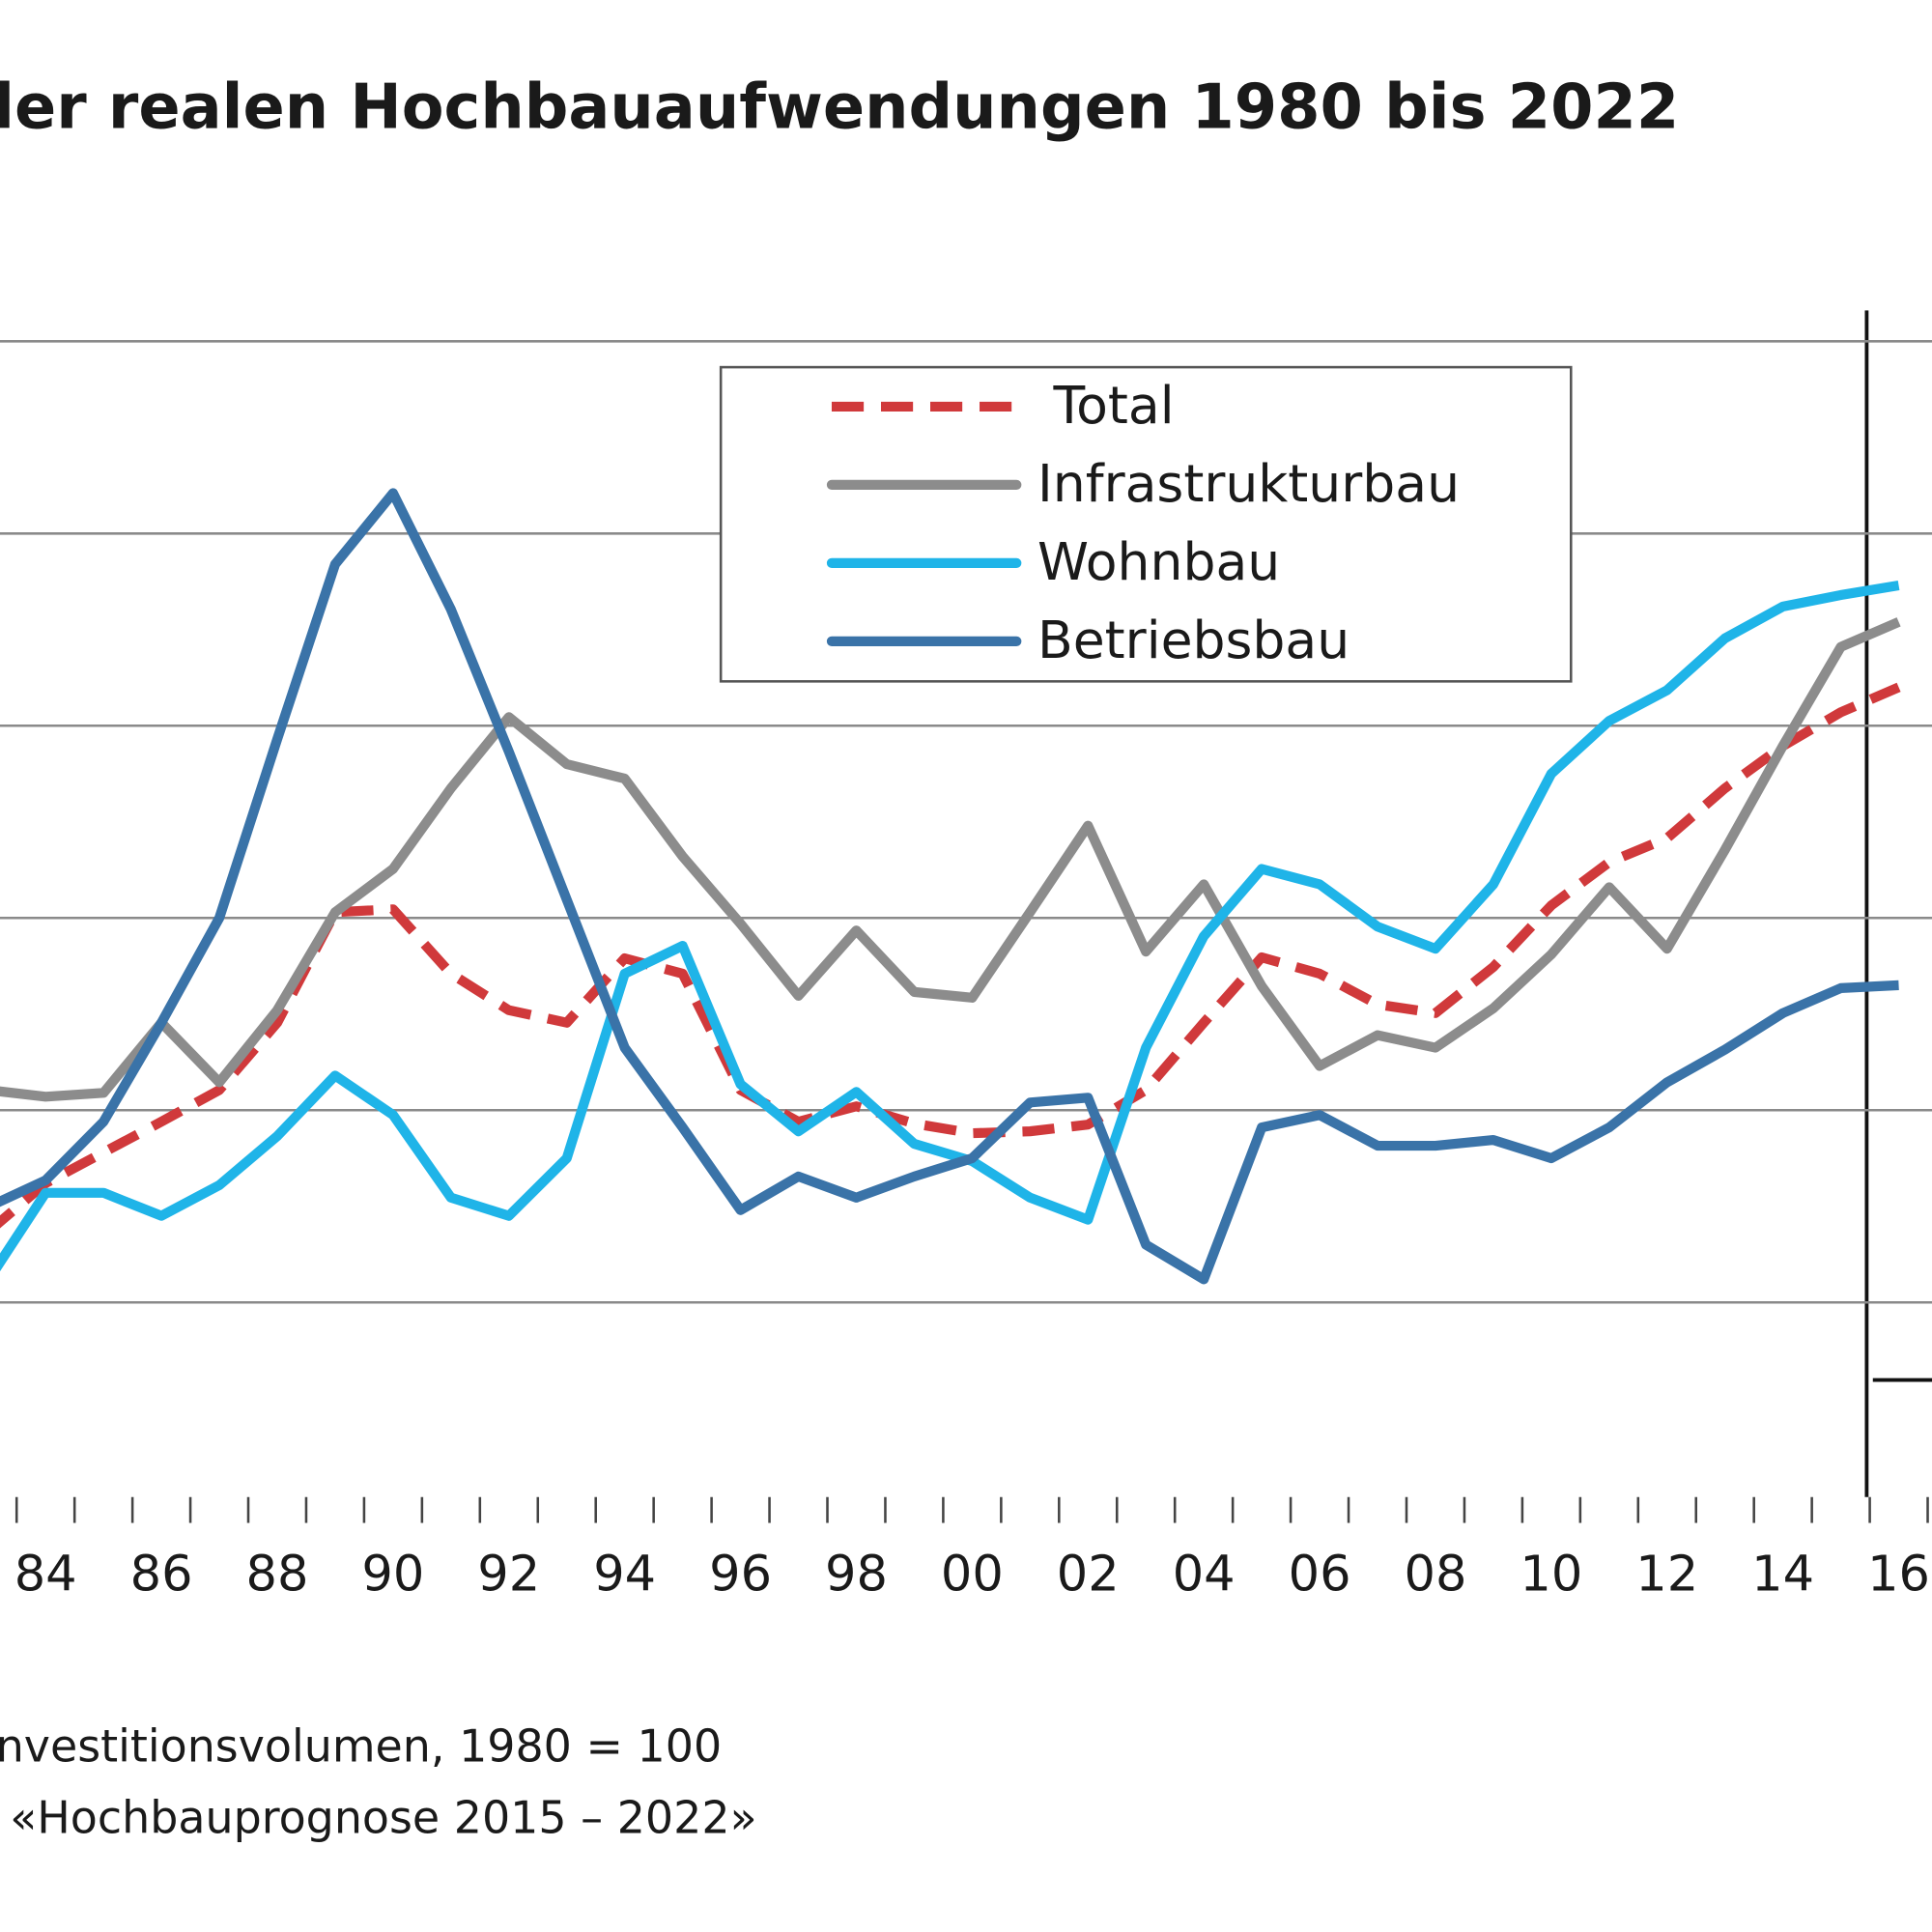 Image resolution: width=1932 pixels, height=1932 pixels. I want to click on x-tick-label: 92, so click(508, 1575).